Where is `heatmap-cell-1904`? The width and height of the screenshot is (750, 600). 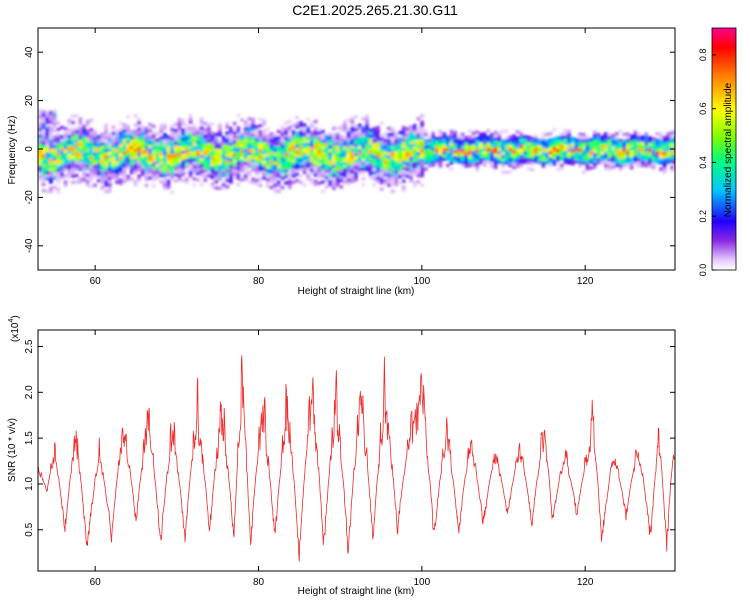
heatmap-cell-1904 is located at coordinates (425, 163).